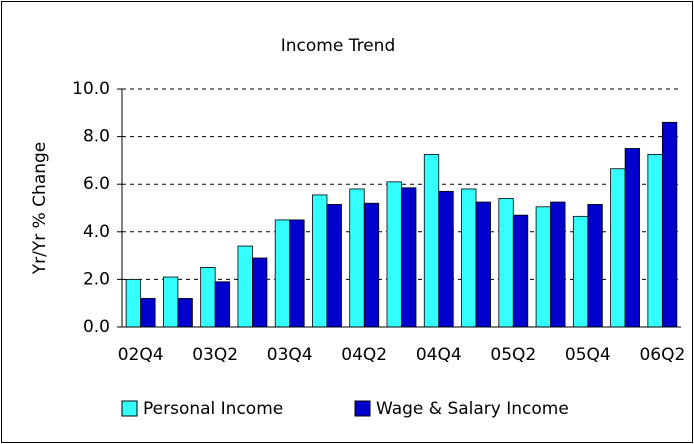 This screenshot has width=694, height=444. What do you see at coordinates (662, 355) in the screenshot?
I see `x-tick-label: 06Q2` at bounding box center [662, 355].